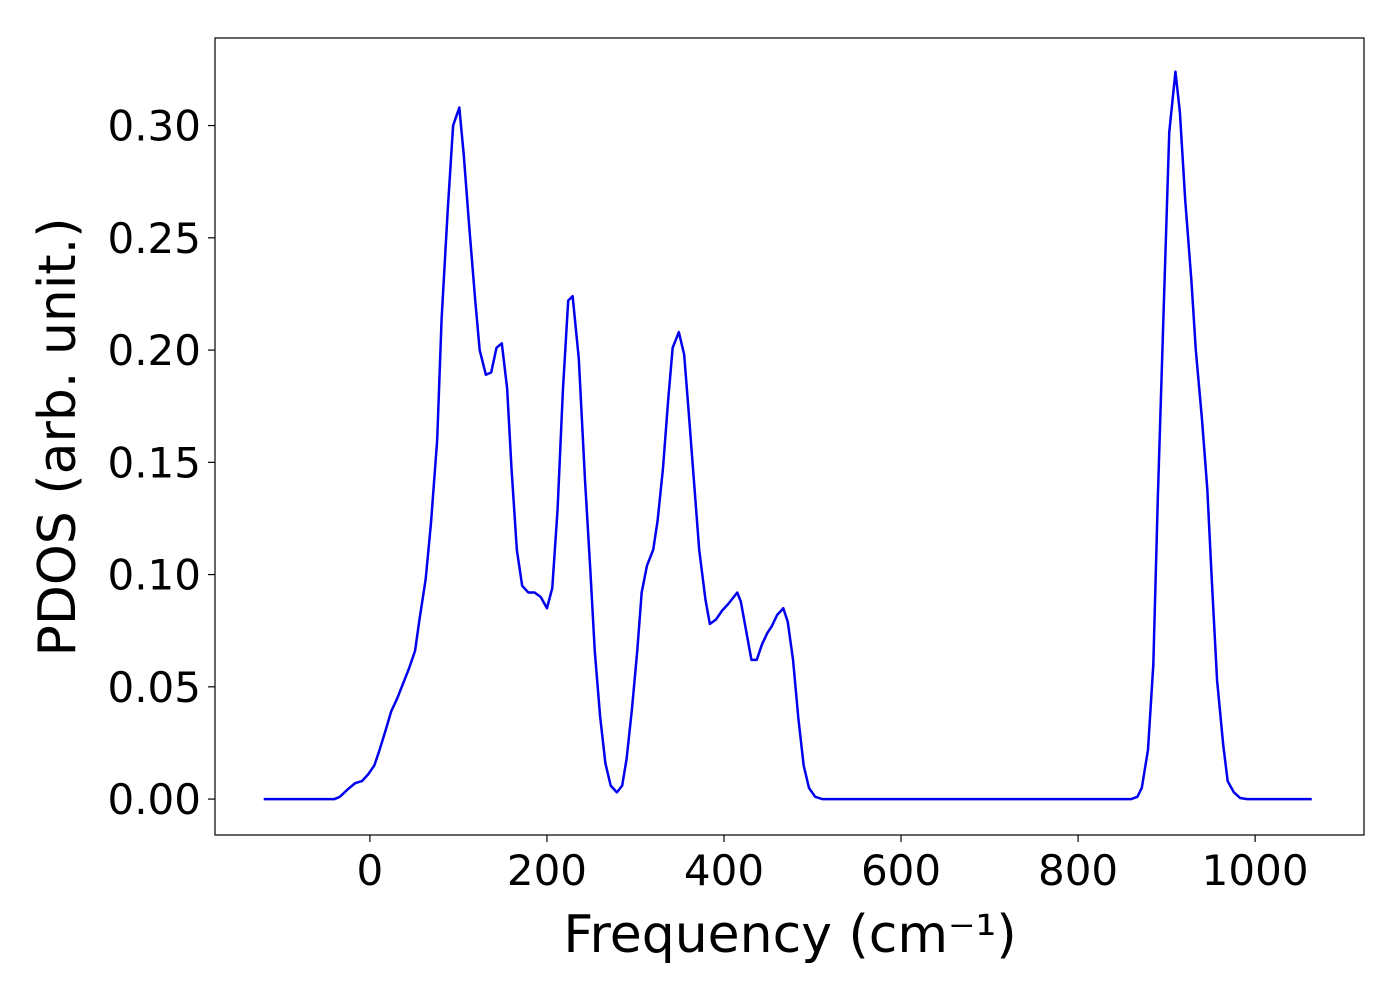 The height and width of the screenshot is (1000, 1400). I want to click on x-tick-label: 1000, so click(1255, 870).